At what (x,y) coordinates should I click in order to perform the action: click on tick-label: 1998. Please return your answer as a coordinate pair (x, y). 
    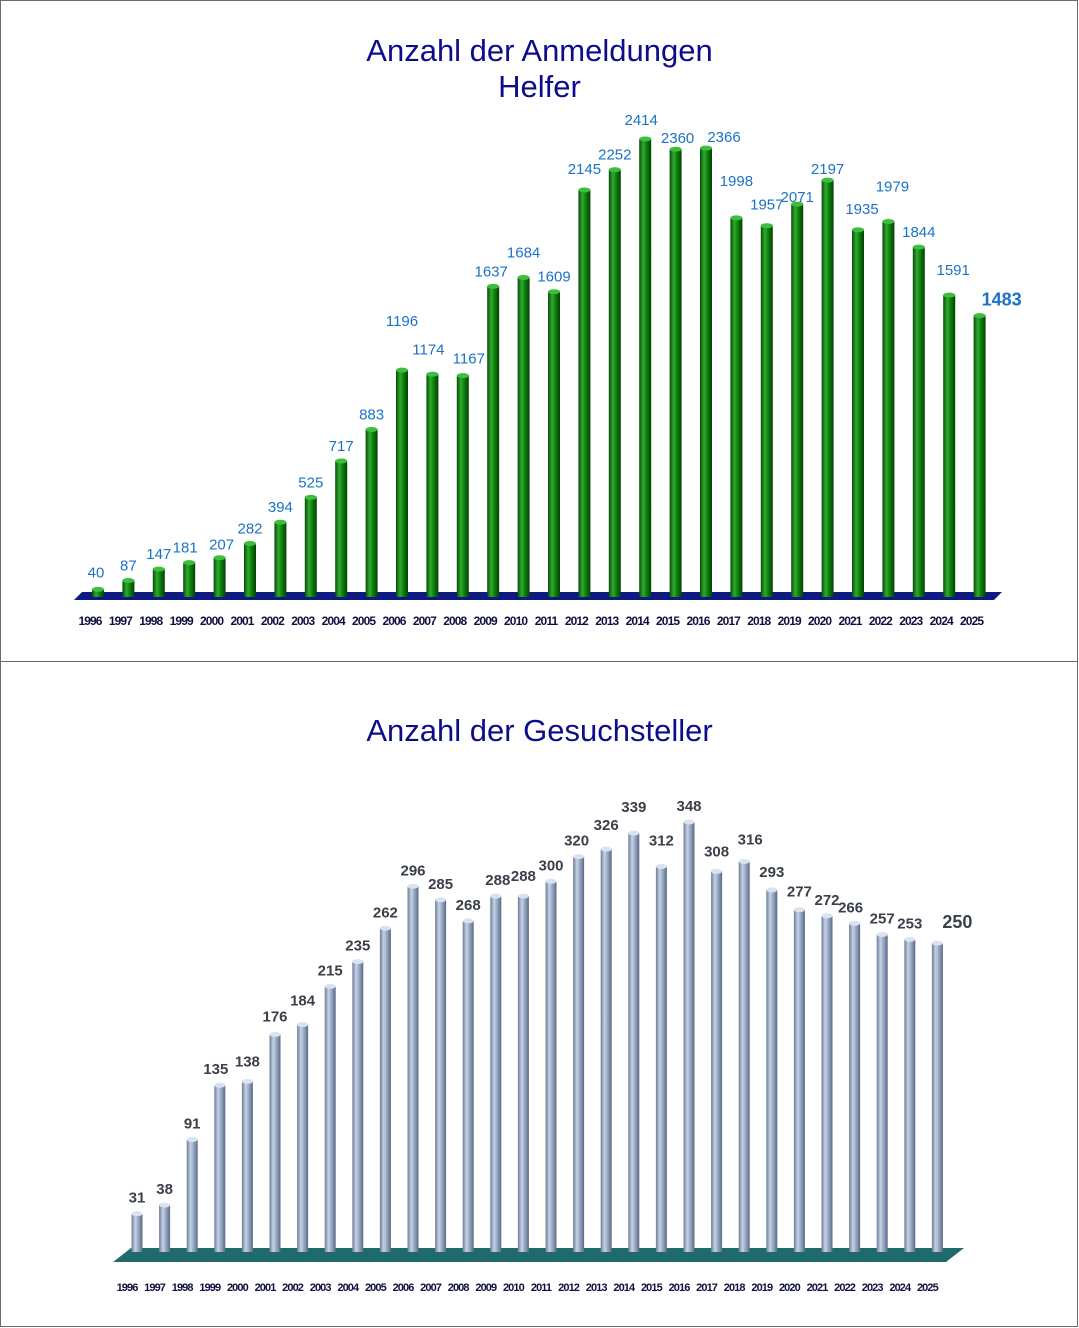
    Looking at the image, I should click on (151, 621).